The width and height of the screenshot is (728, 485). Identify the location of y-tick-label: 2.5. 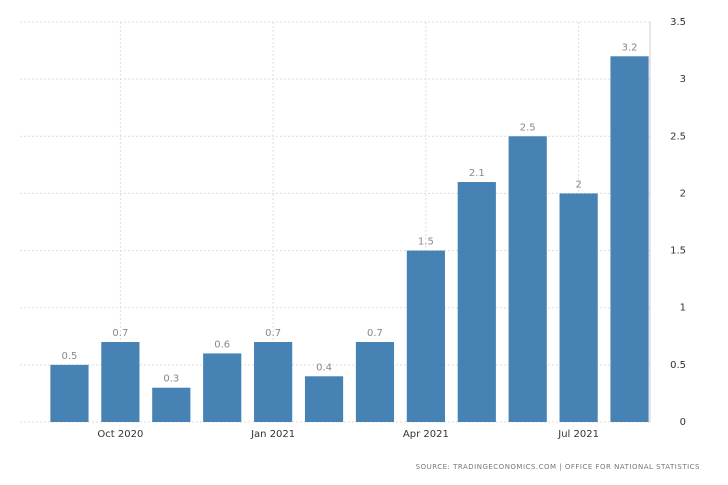
(678, 136).